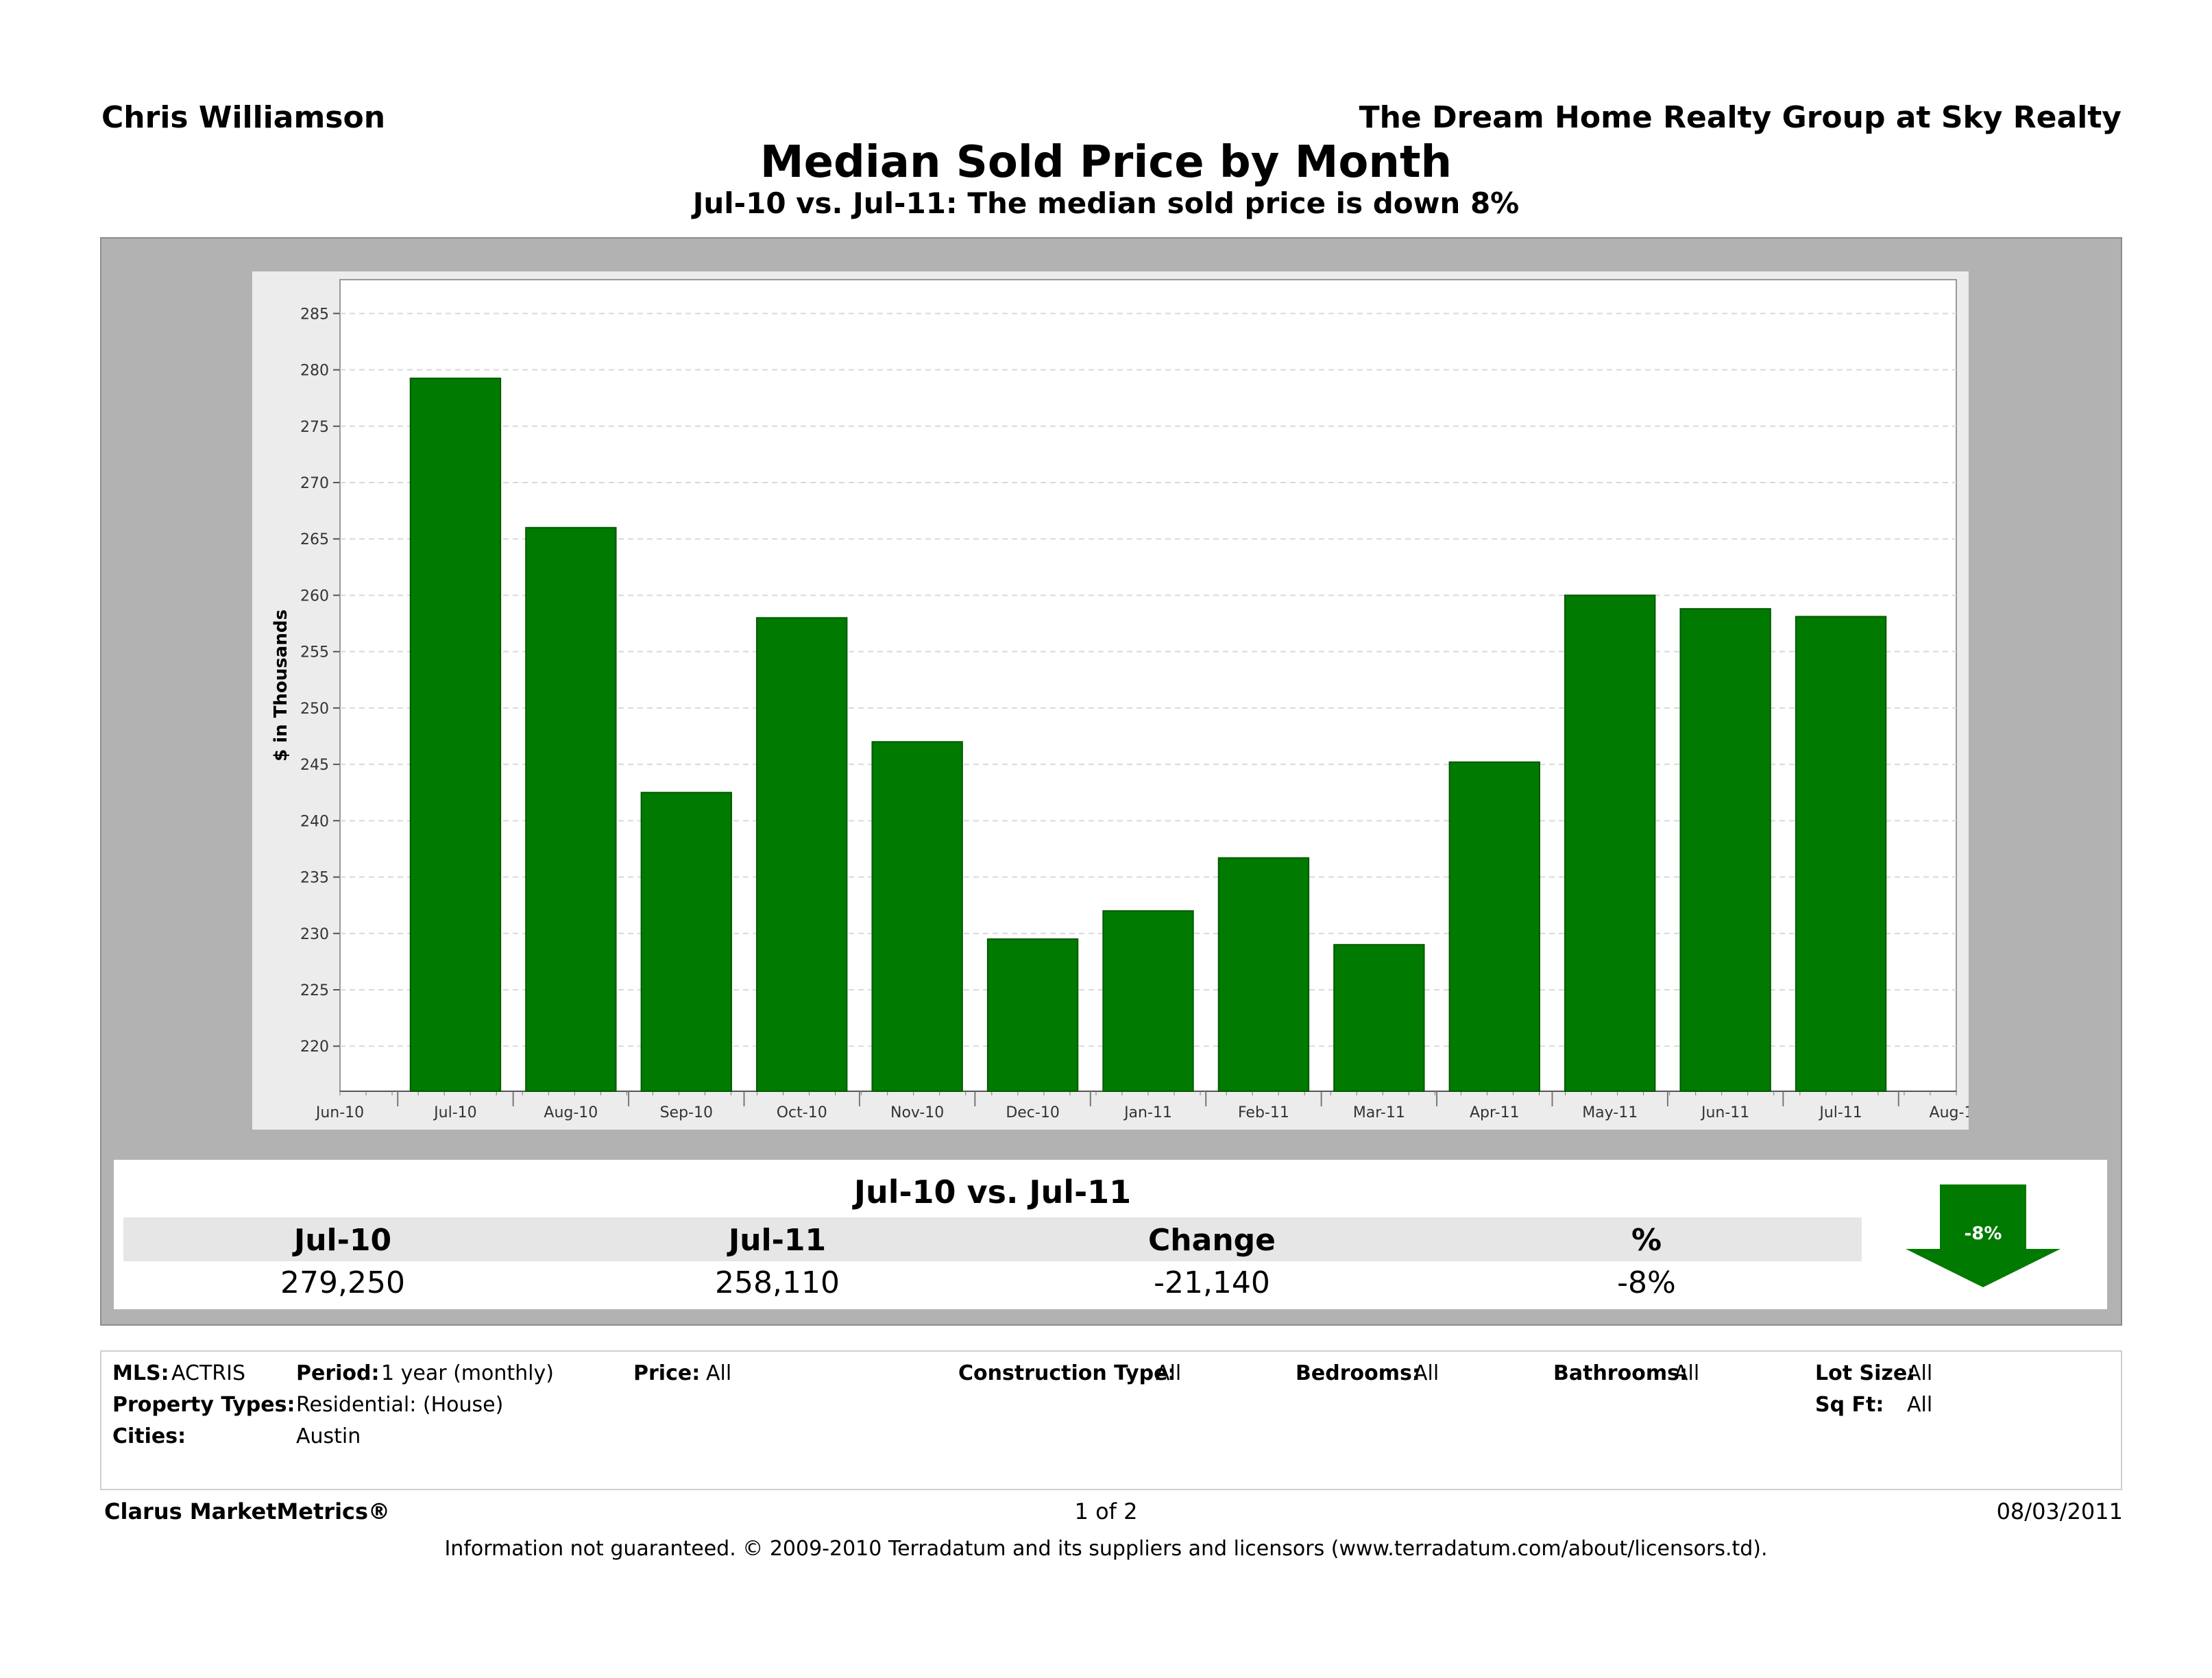  I want to click on down-arrow-shape, so click(1983, 1235).